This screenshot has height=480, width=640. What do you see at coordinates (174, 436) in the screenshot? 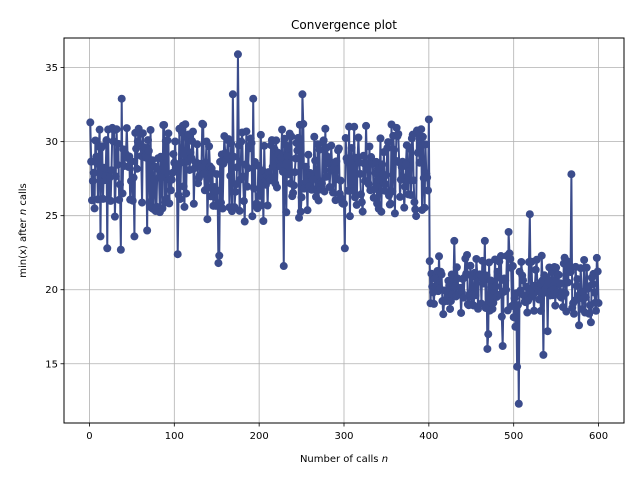
I see `x-tick-label: 100` at bounding box center [174, 436].